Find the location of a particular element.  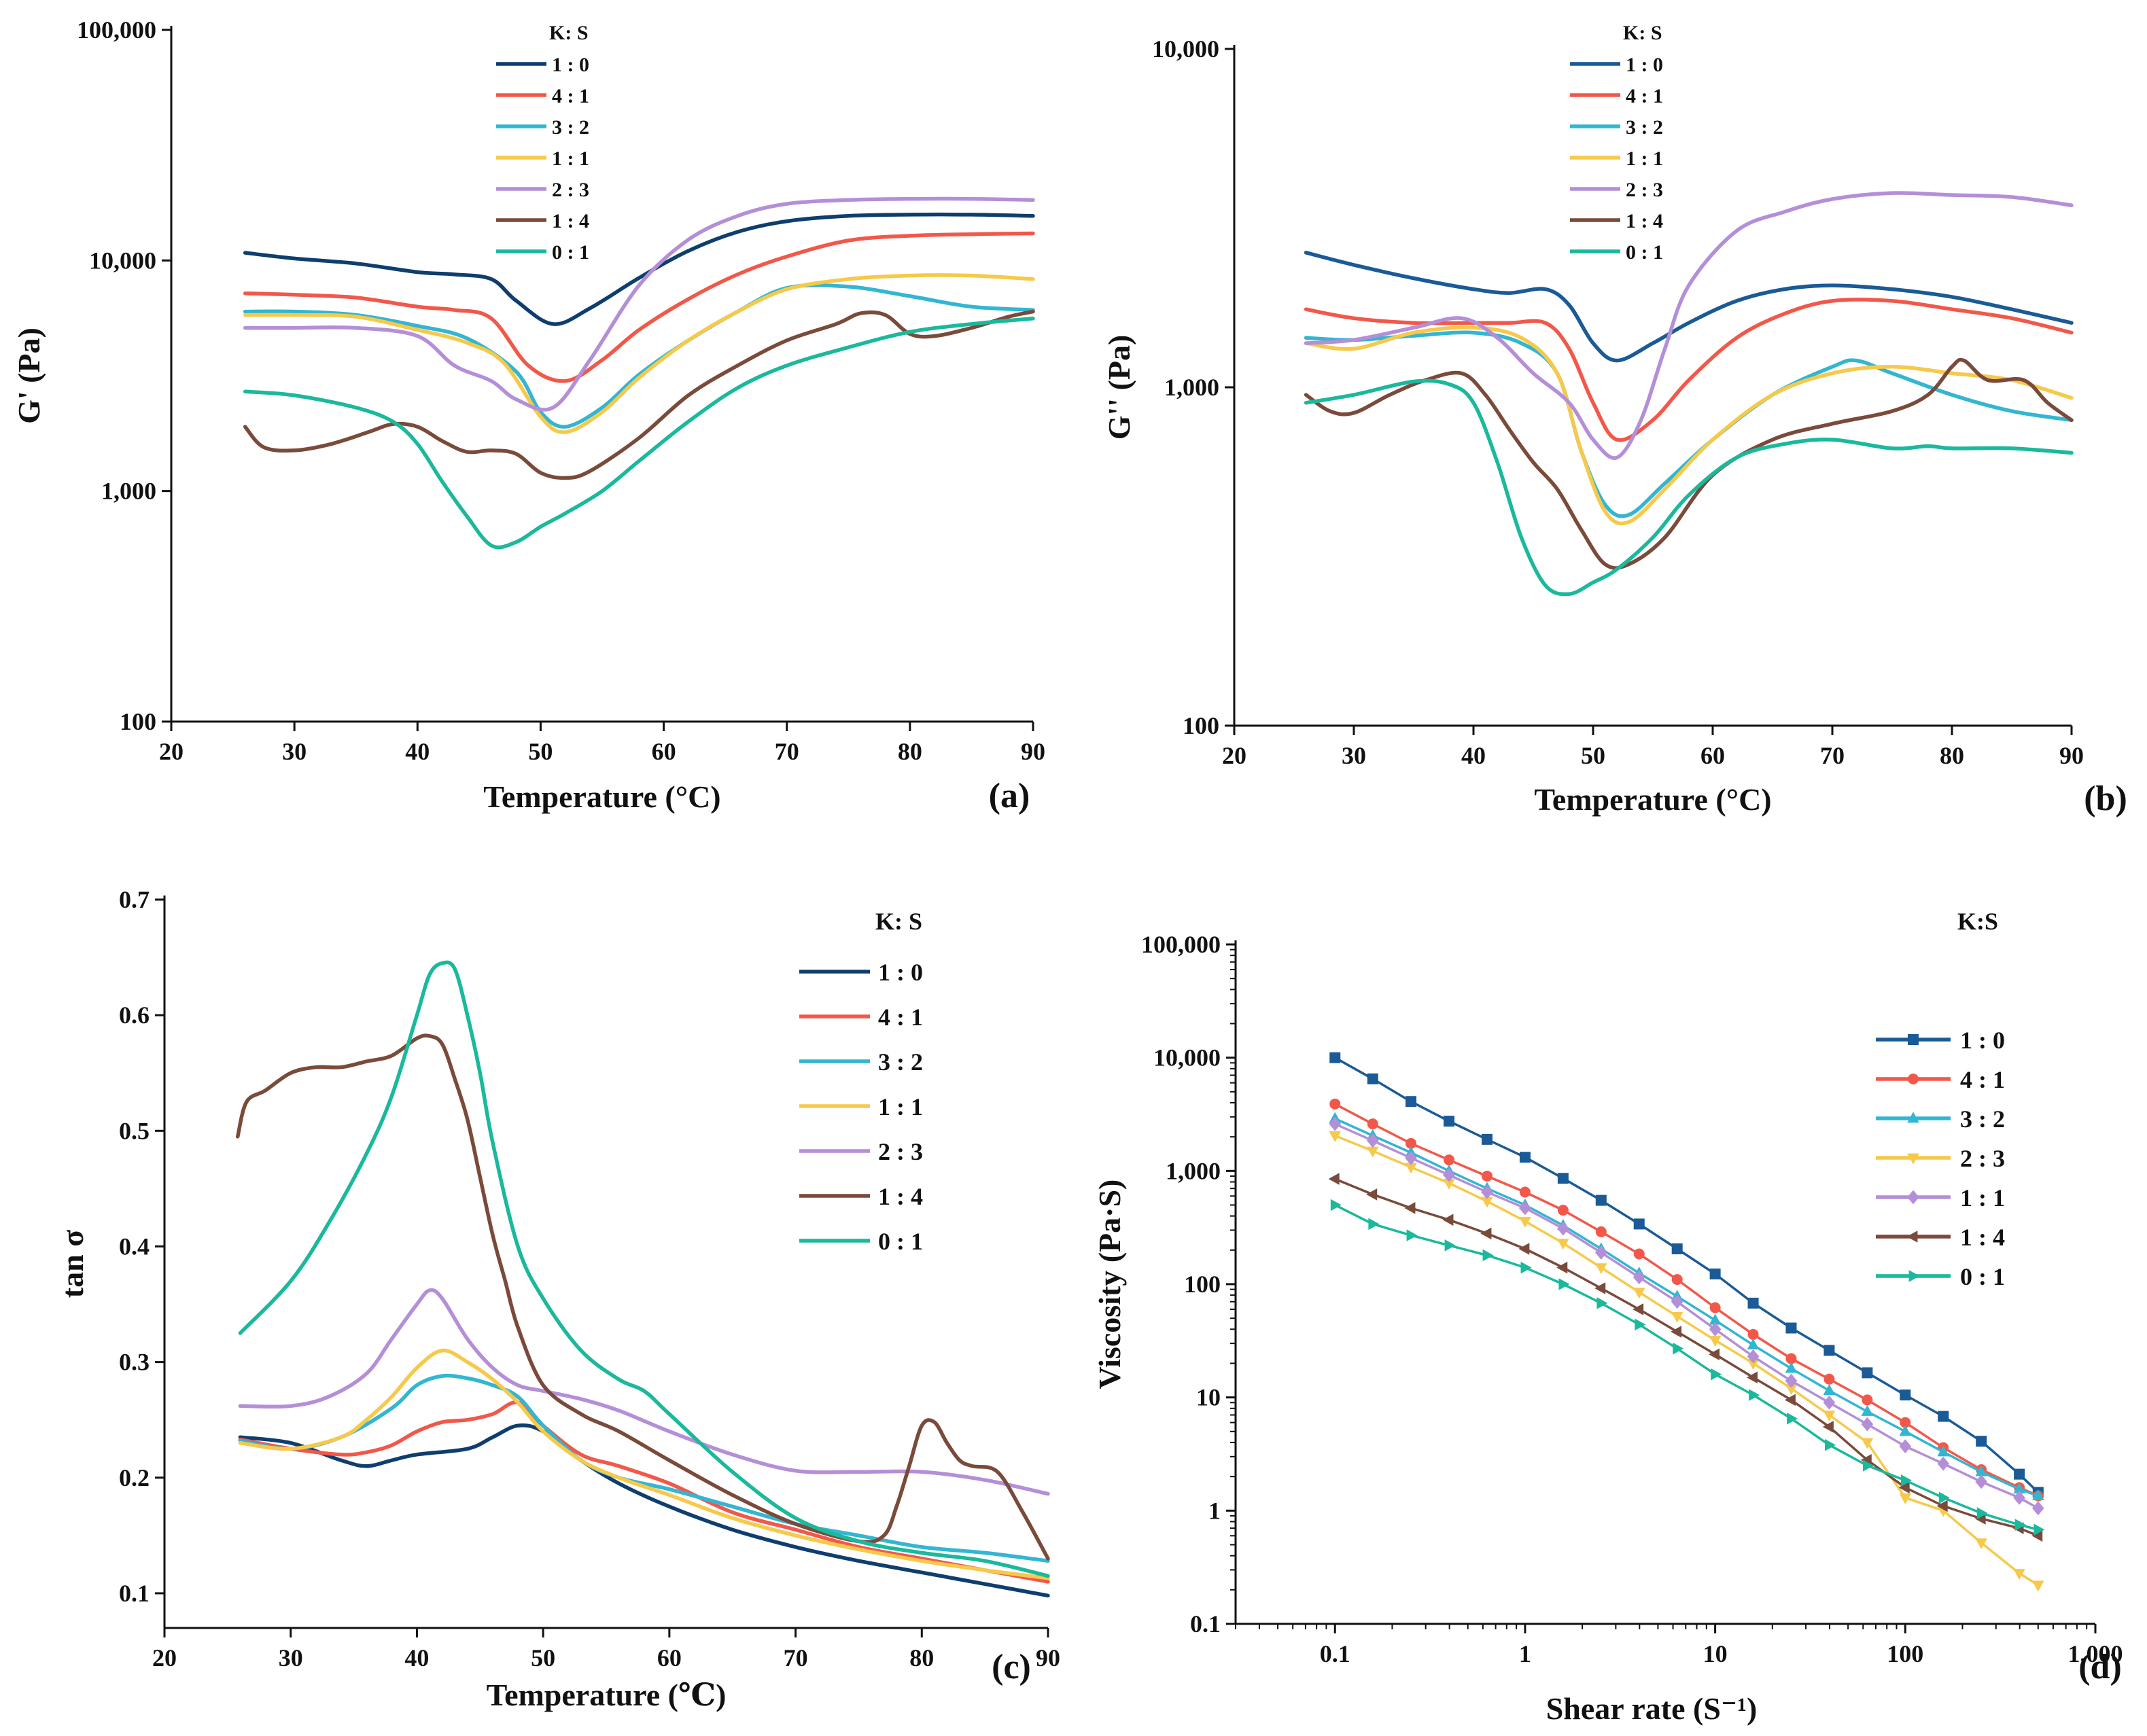

panel-label: (b) is located at coordinates (2106, 798).